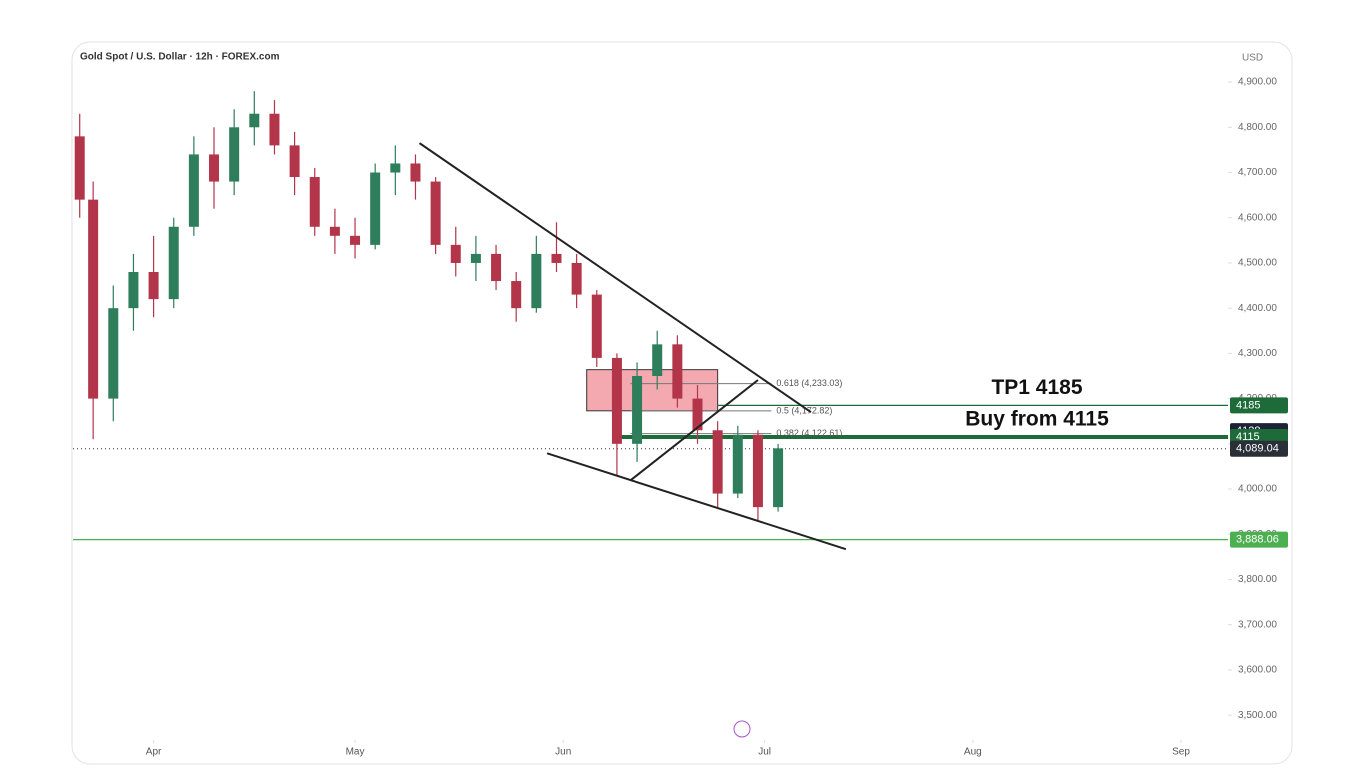 The width and height of the screenshot is (1364, 768). Describe the element at coordinates (1257, 624) in the screenshot. I see `y-tick-label: 3,700.00` at that location.